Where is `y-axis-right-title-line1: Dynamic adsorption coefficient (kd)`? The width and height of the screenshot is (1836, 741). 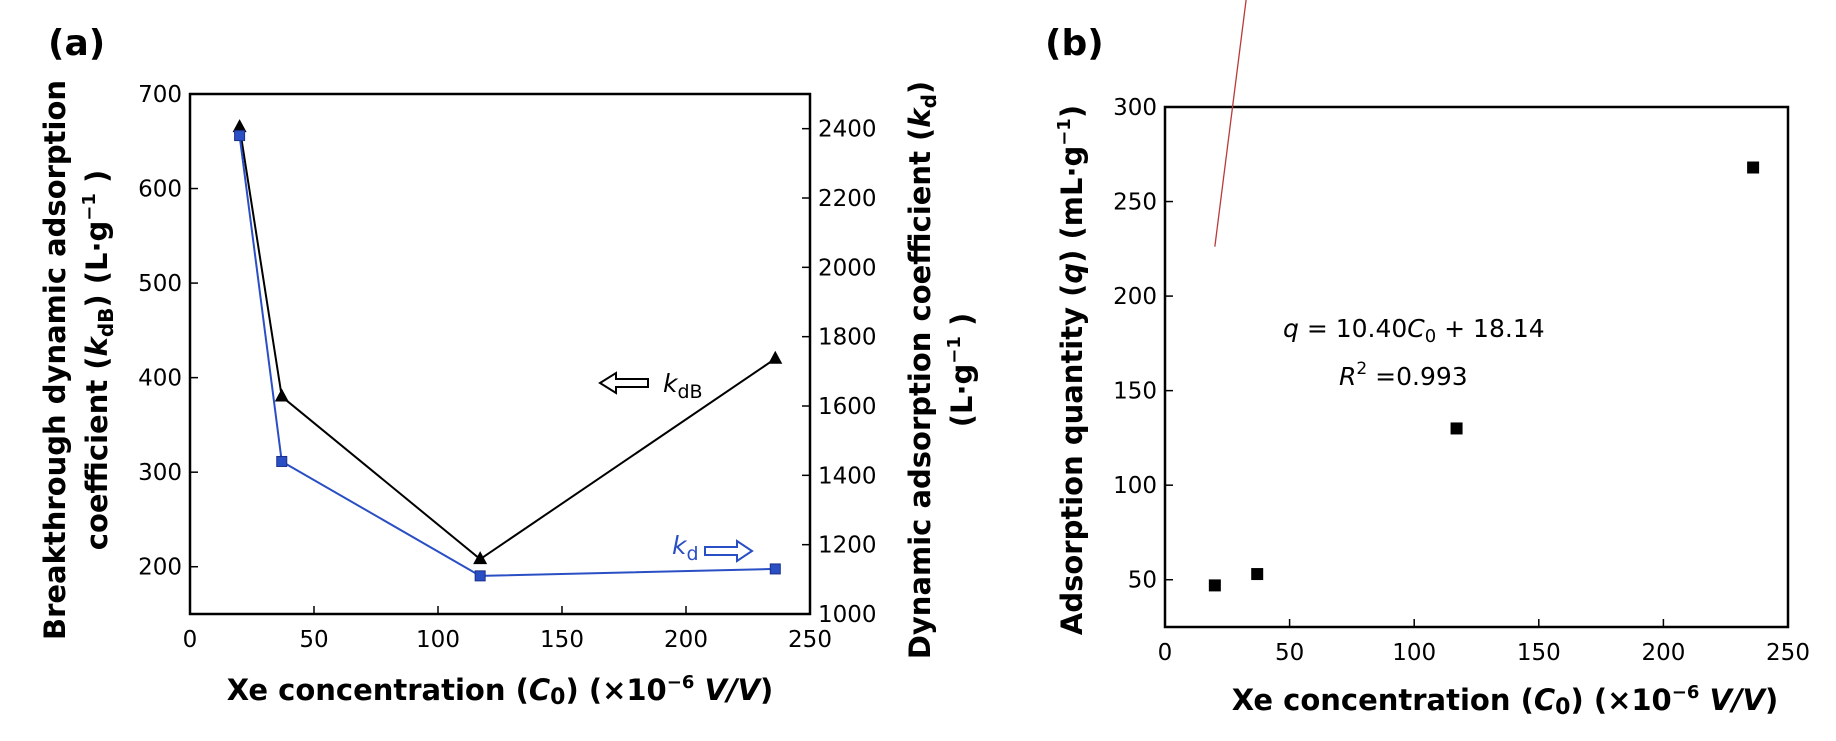 y-axis-right-title-line1: Dynamic adsorption coefficient (kd) is located at coordinates (922, 370).